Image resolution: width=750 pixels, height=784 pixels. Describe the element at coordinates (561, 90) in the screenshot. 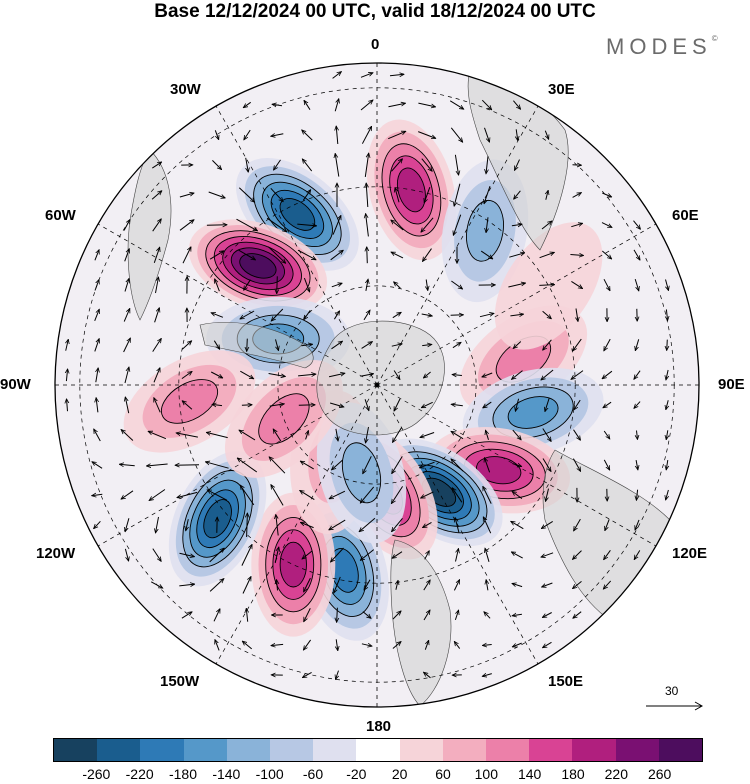

I see `lon-label-30e: 30E` at that location.